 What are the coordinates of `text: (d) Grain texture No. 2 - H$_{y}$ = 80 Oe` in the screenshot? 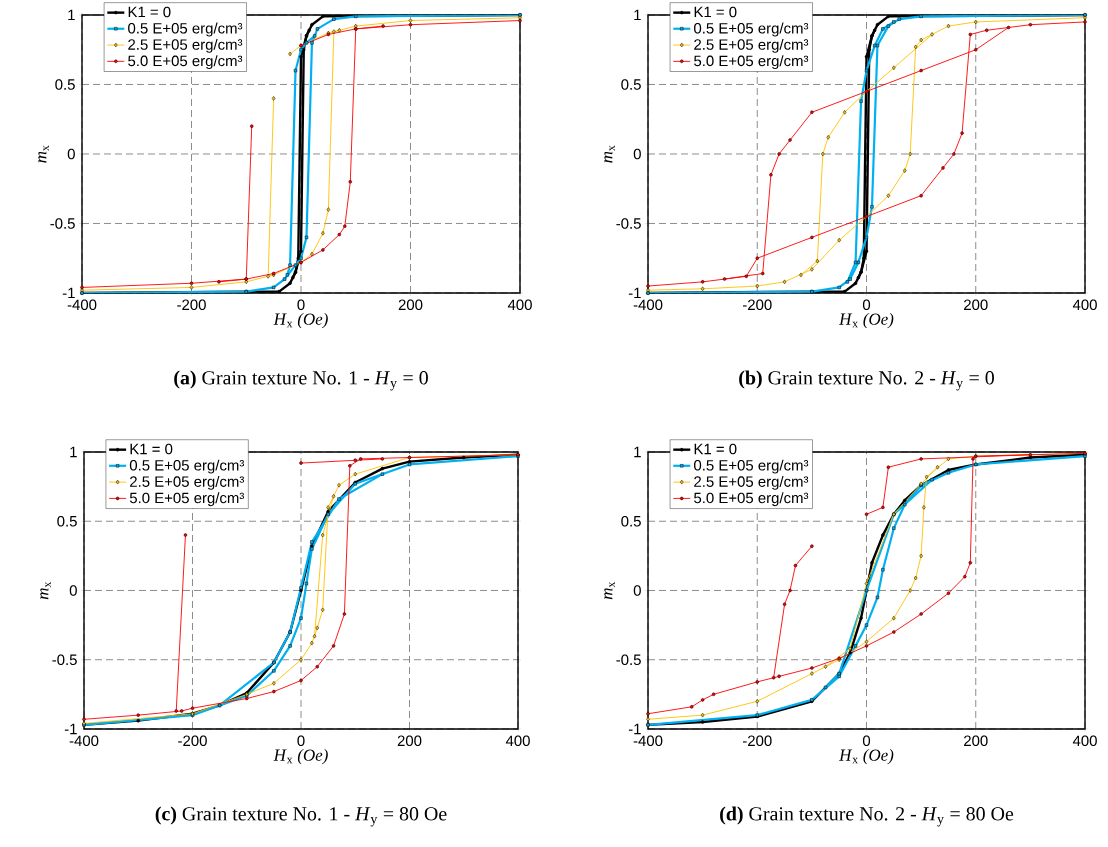 It's located at (867, 816).